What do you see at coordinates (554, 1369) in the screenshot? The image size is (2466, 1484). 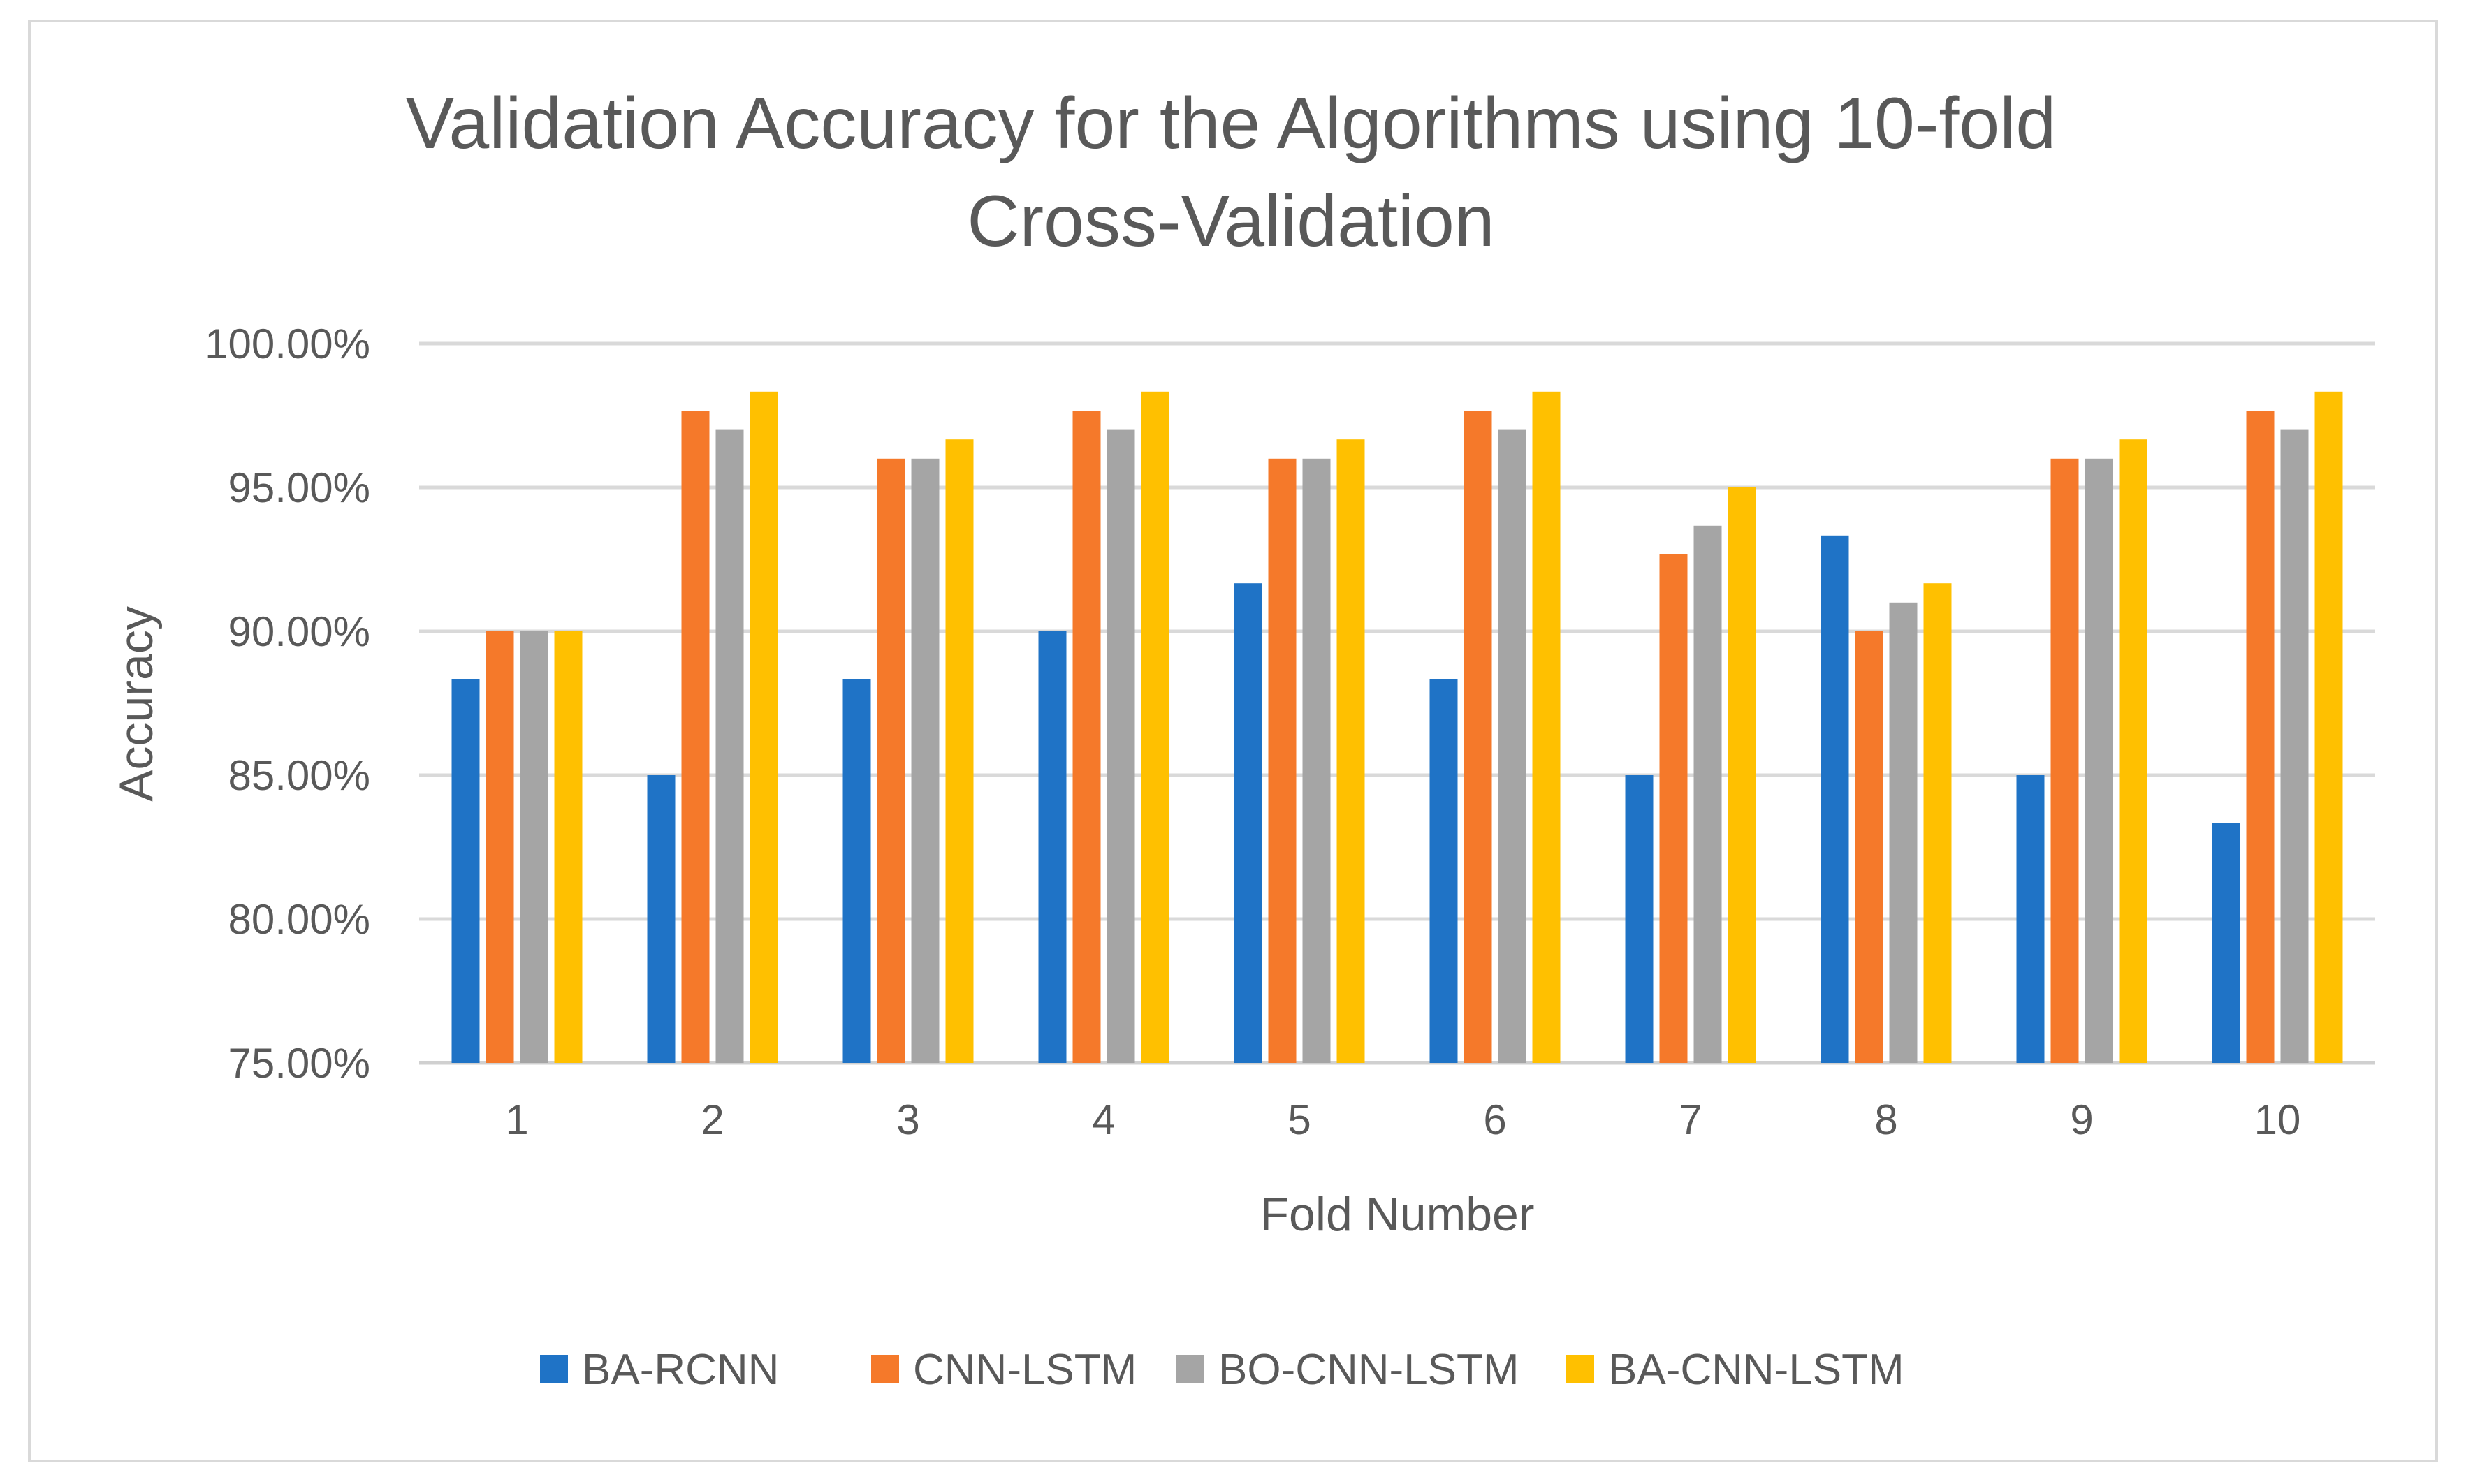 I see `legend-swatch-ba-rcnn` at bounding box center [554, 1369].